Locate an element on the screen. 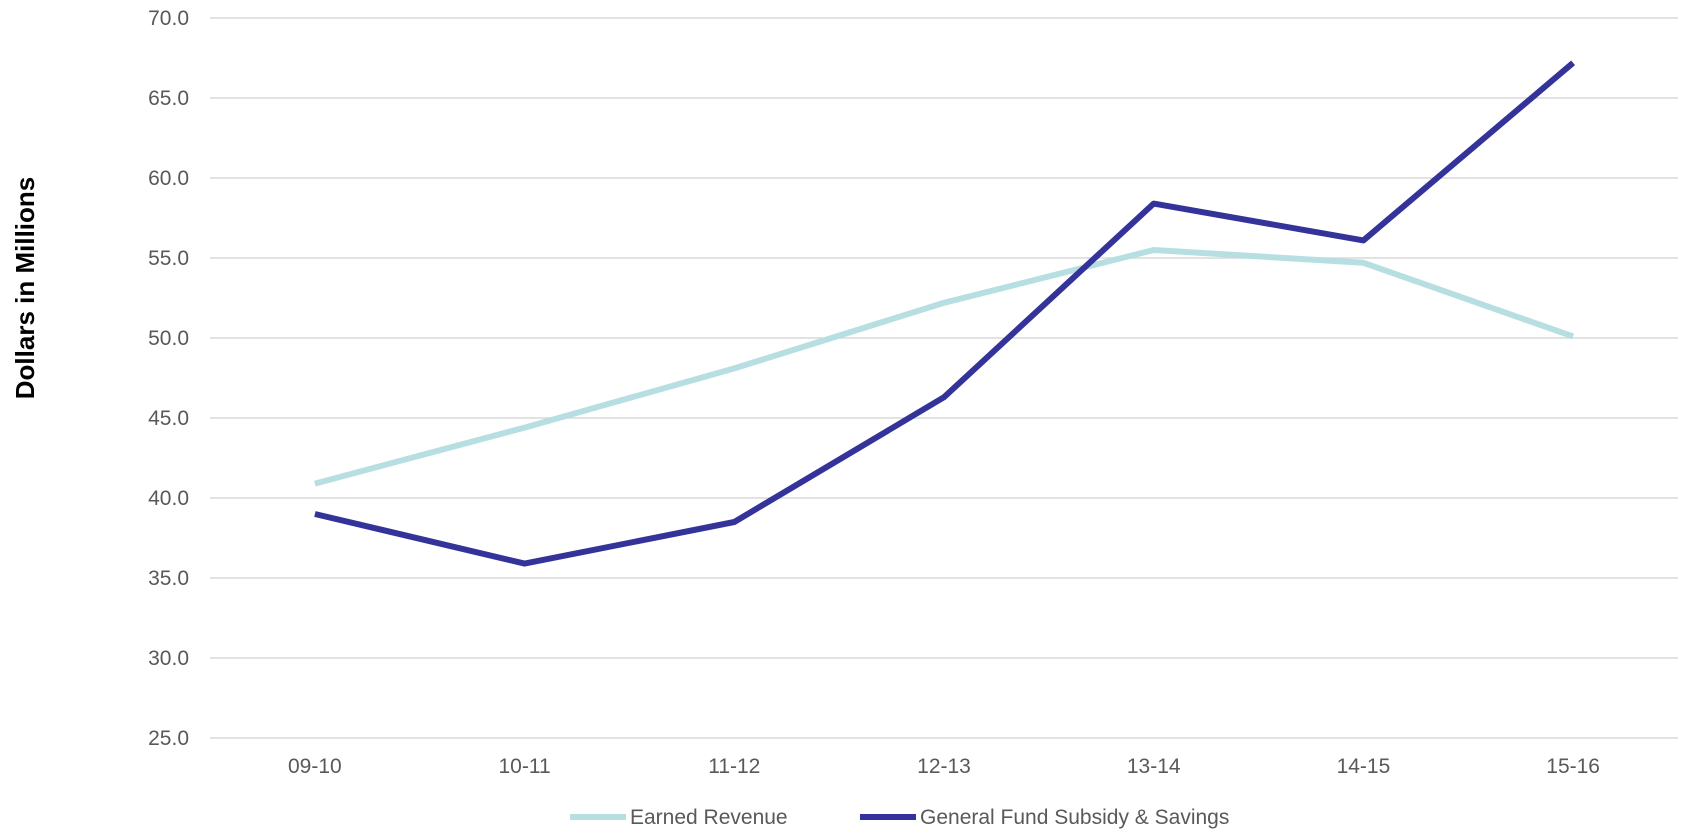  x-tick-label: 14-15 is located at coordinates (1364, 766).